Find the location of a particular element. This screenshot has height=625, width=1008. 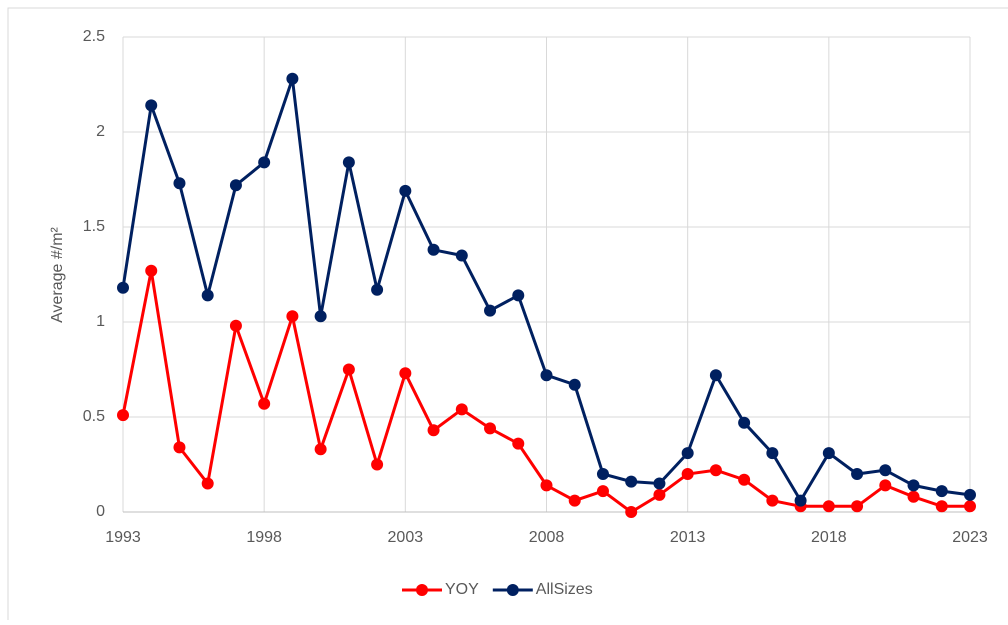

legend-label: YOY is located at coordinates (462, 589).